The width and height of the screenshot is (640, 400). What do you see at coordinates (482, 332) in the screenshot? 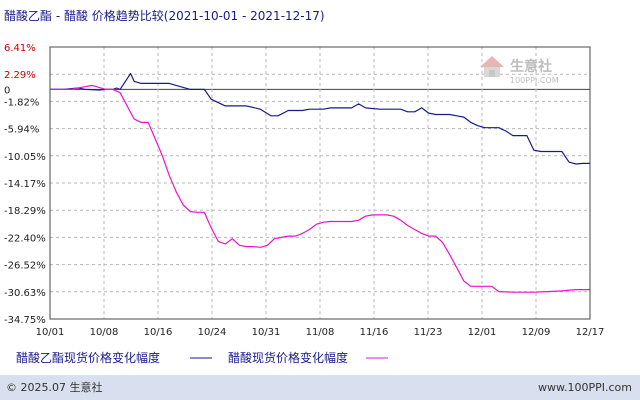
I see `x-tick-label: 12/01` at bounding box center [482, 332].